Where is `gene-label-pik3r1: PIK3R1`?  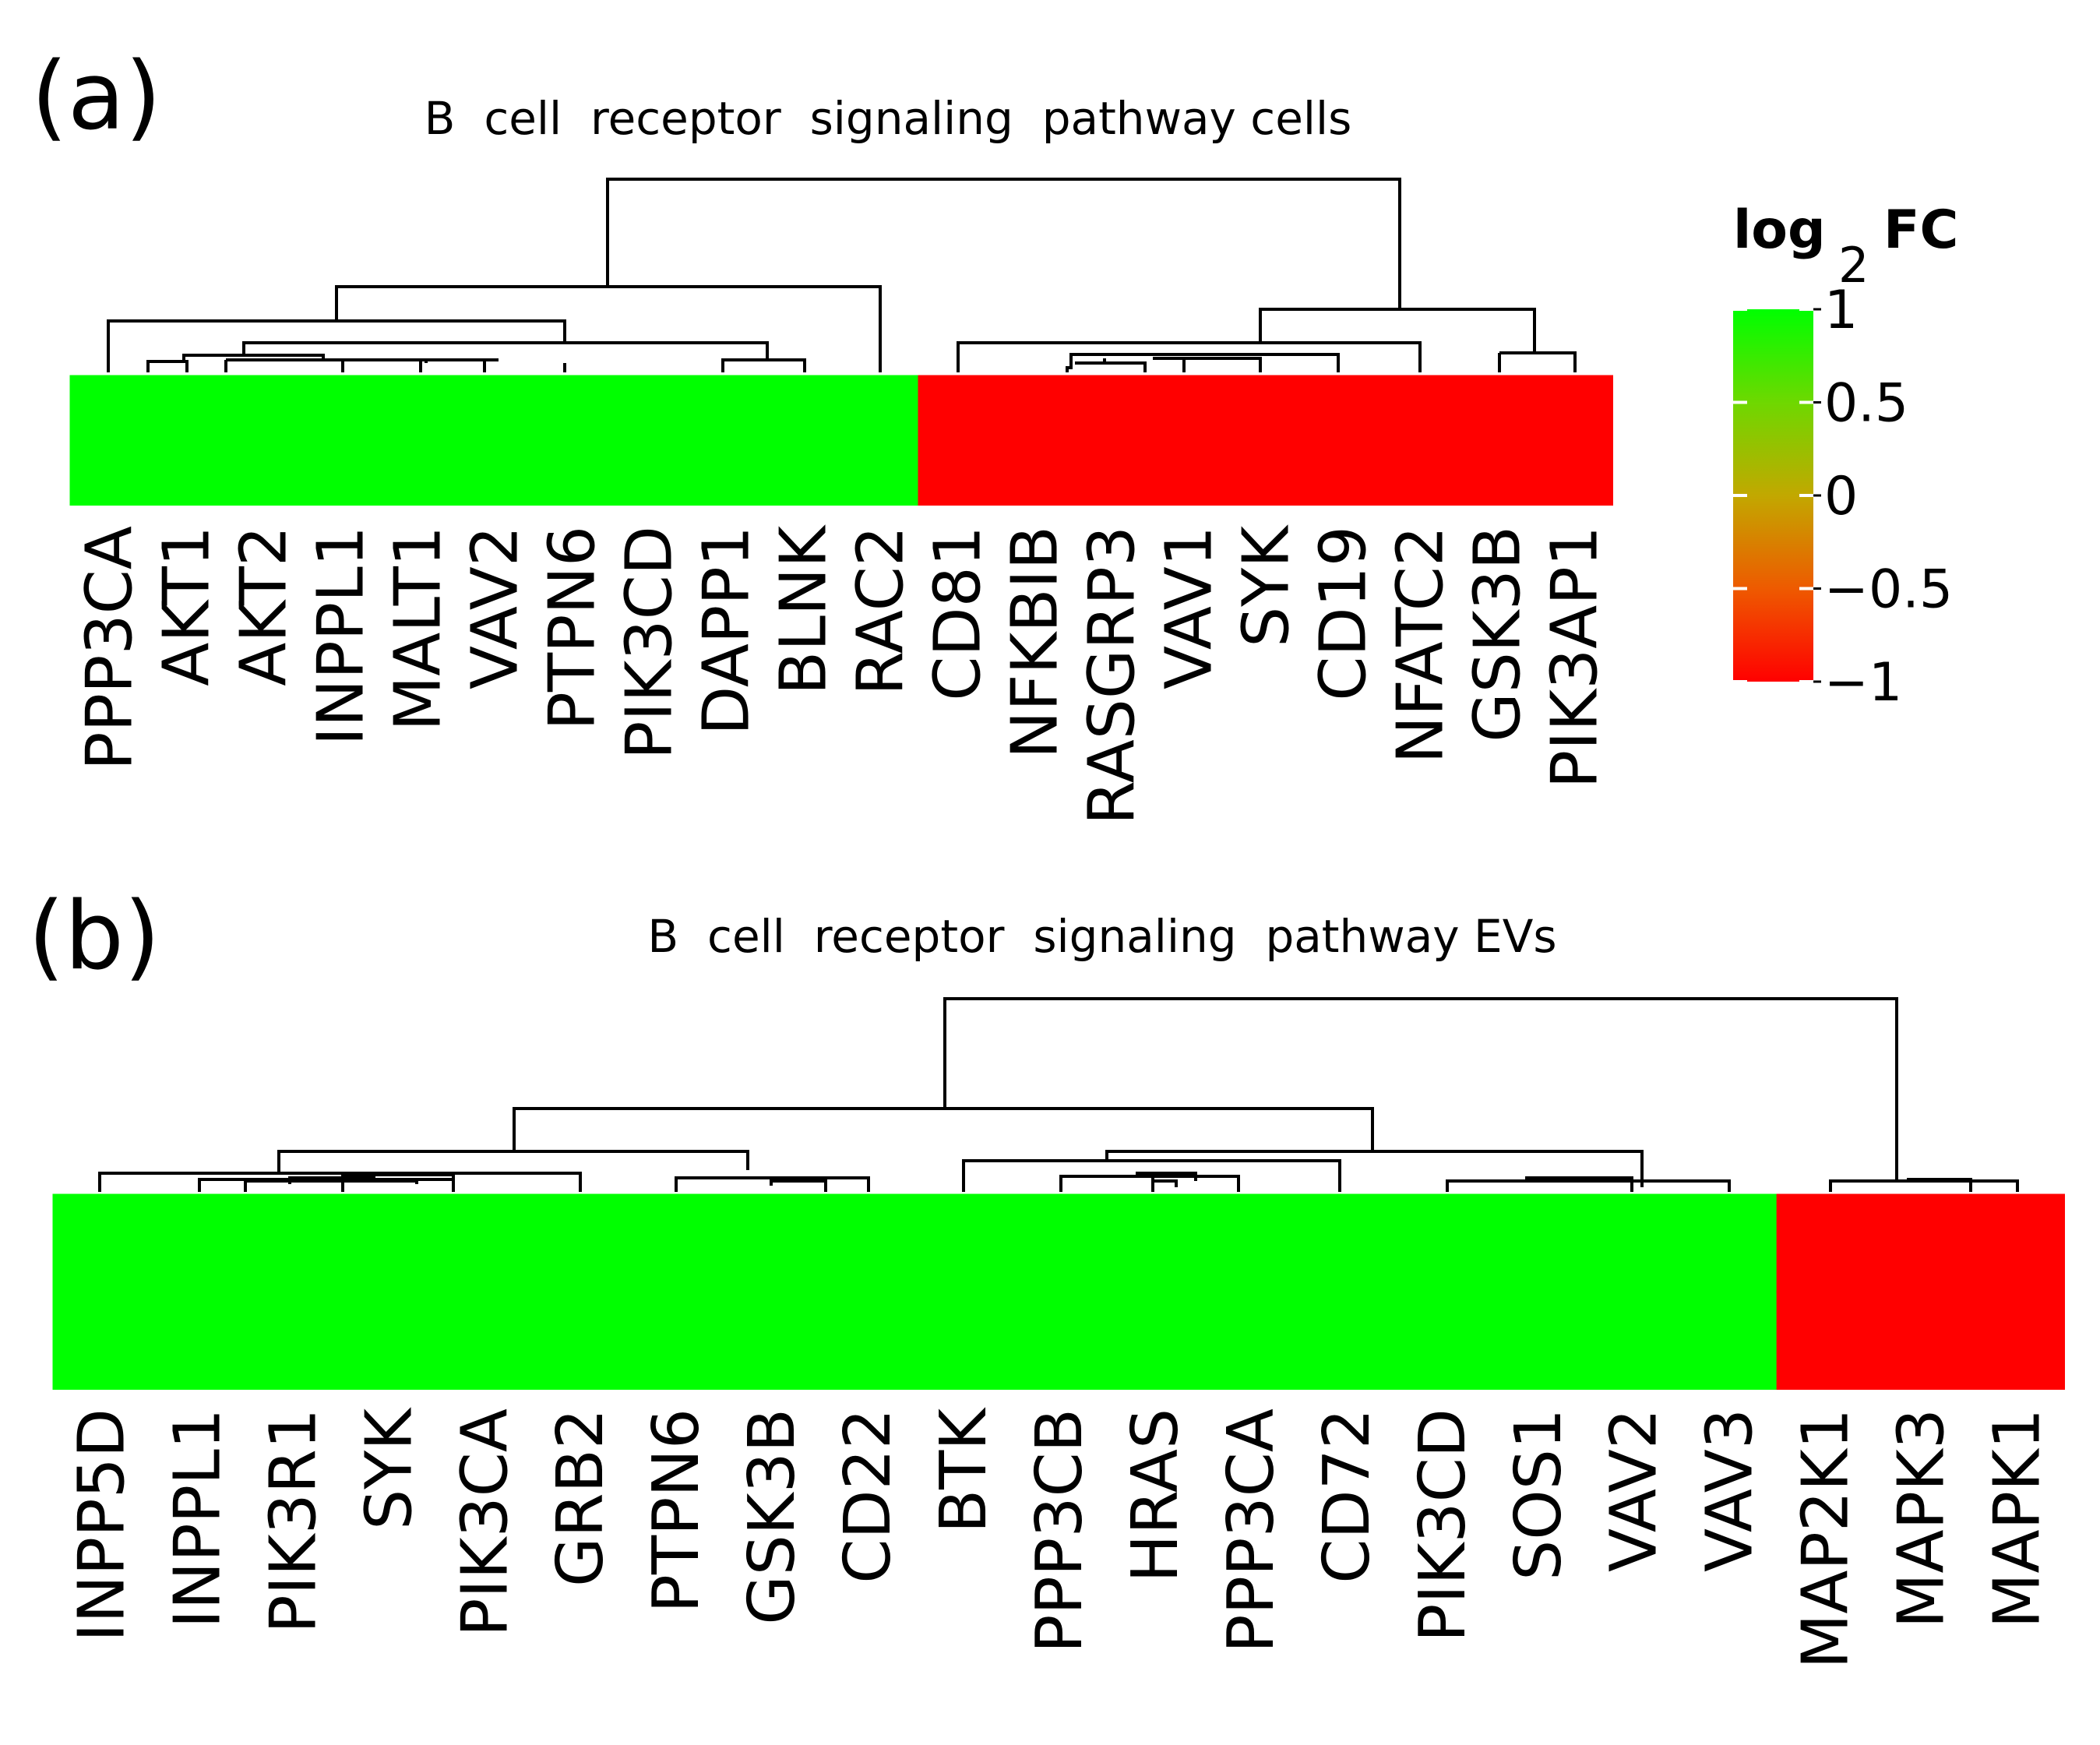 gene-label-pik3r1: PIK3R1 is located at coordinates (293, 1521).